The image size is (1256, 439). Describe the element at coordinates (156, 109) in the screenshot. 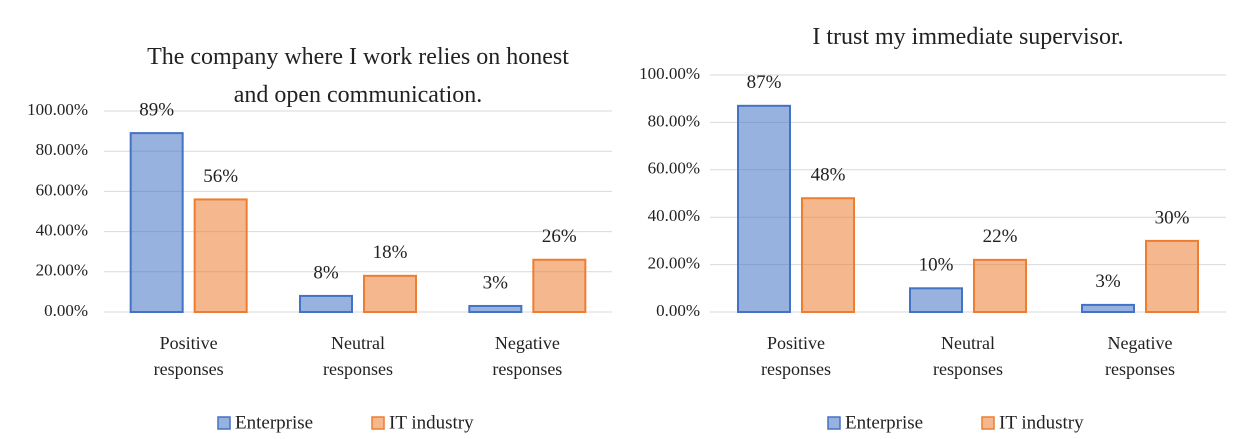

I see `data-label: 89%` at that location.